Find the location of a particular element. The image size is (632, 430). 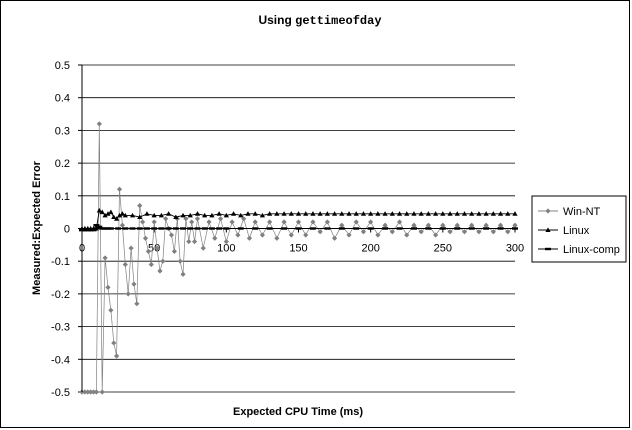

y-axis-label: Measured:Expected Error is located at coordinates (37, 227).